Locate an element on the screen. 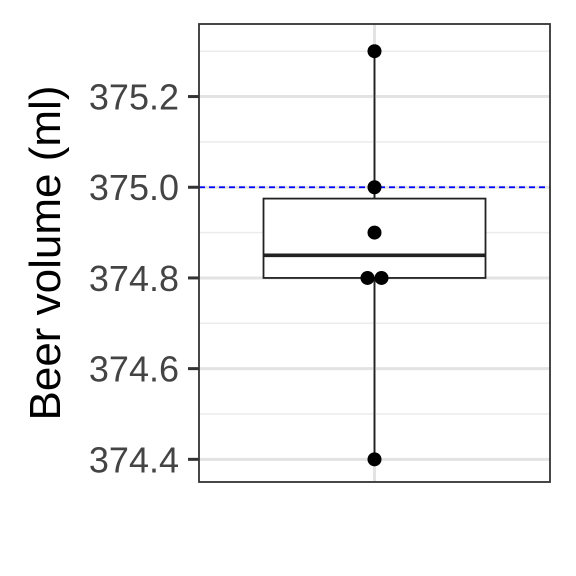 This screenshot has width=576, height=576. y-tick-label: 374.6 is located at coordinates (134, 369).